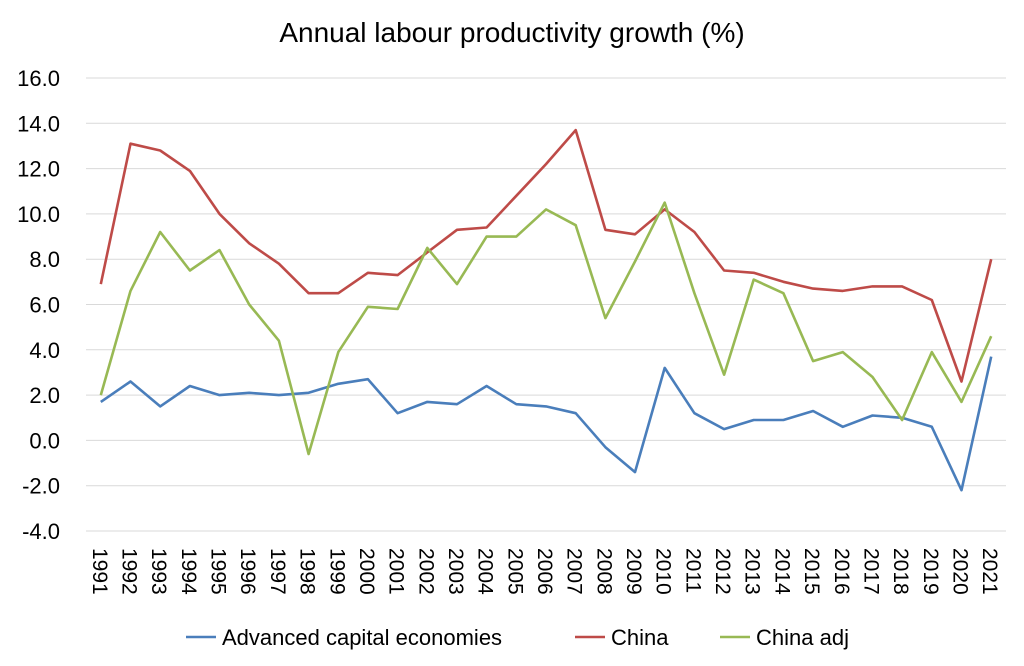  Describe the element at coordinates (930, 571) in the screenshot. I see `x-tick-label: 2019` at that location.